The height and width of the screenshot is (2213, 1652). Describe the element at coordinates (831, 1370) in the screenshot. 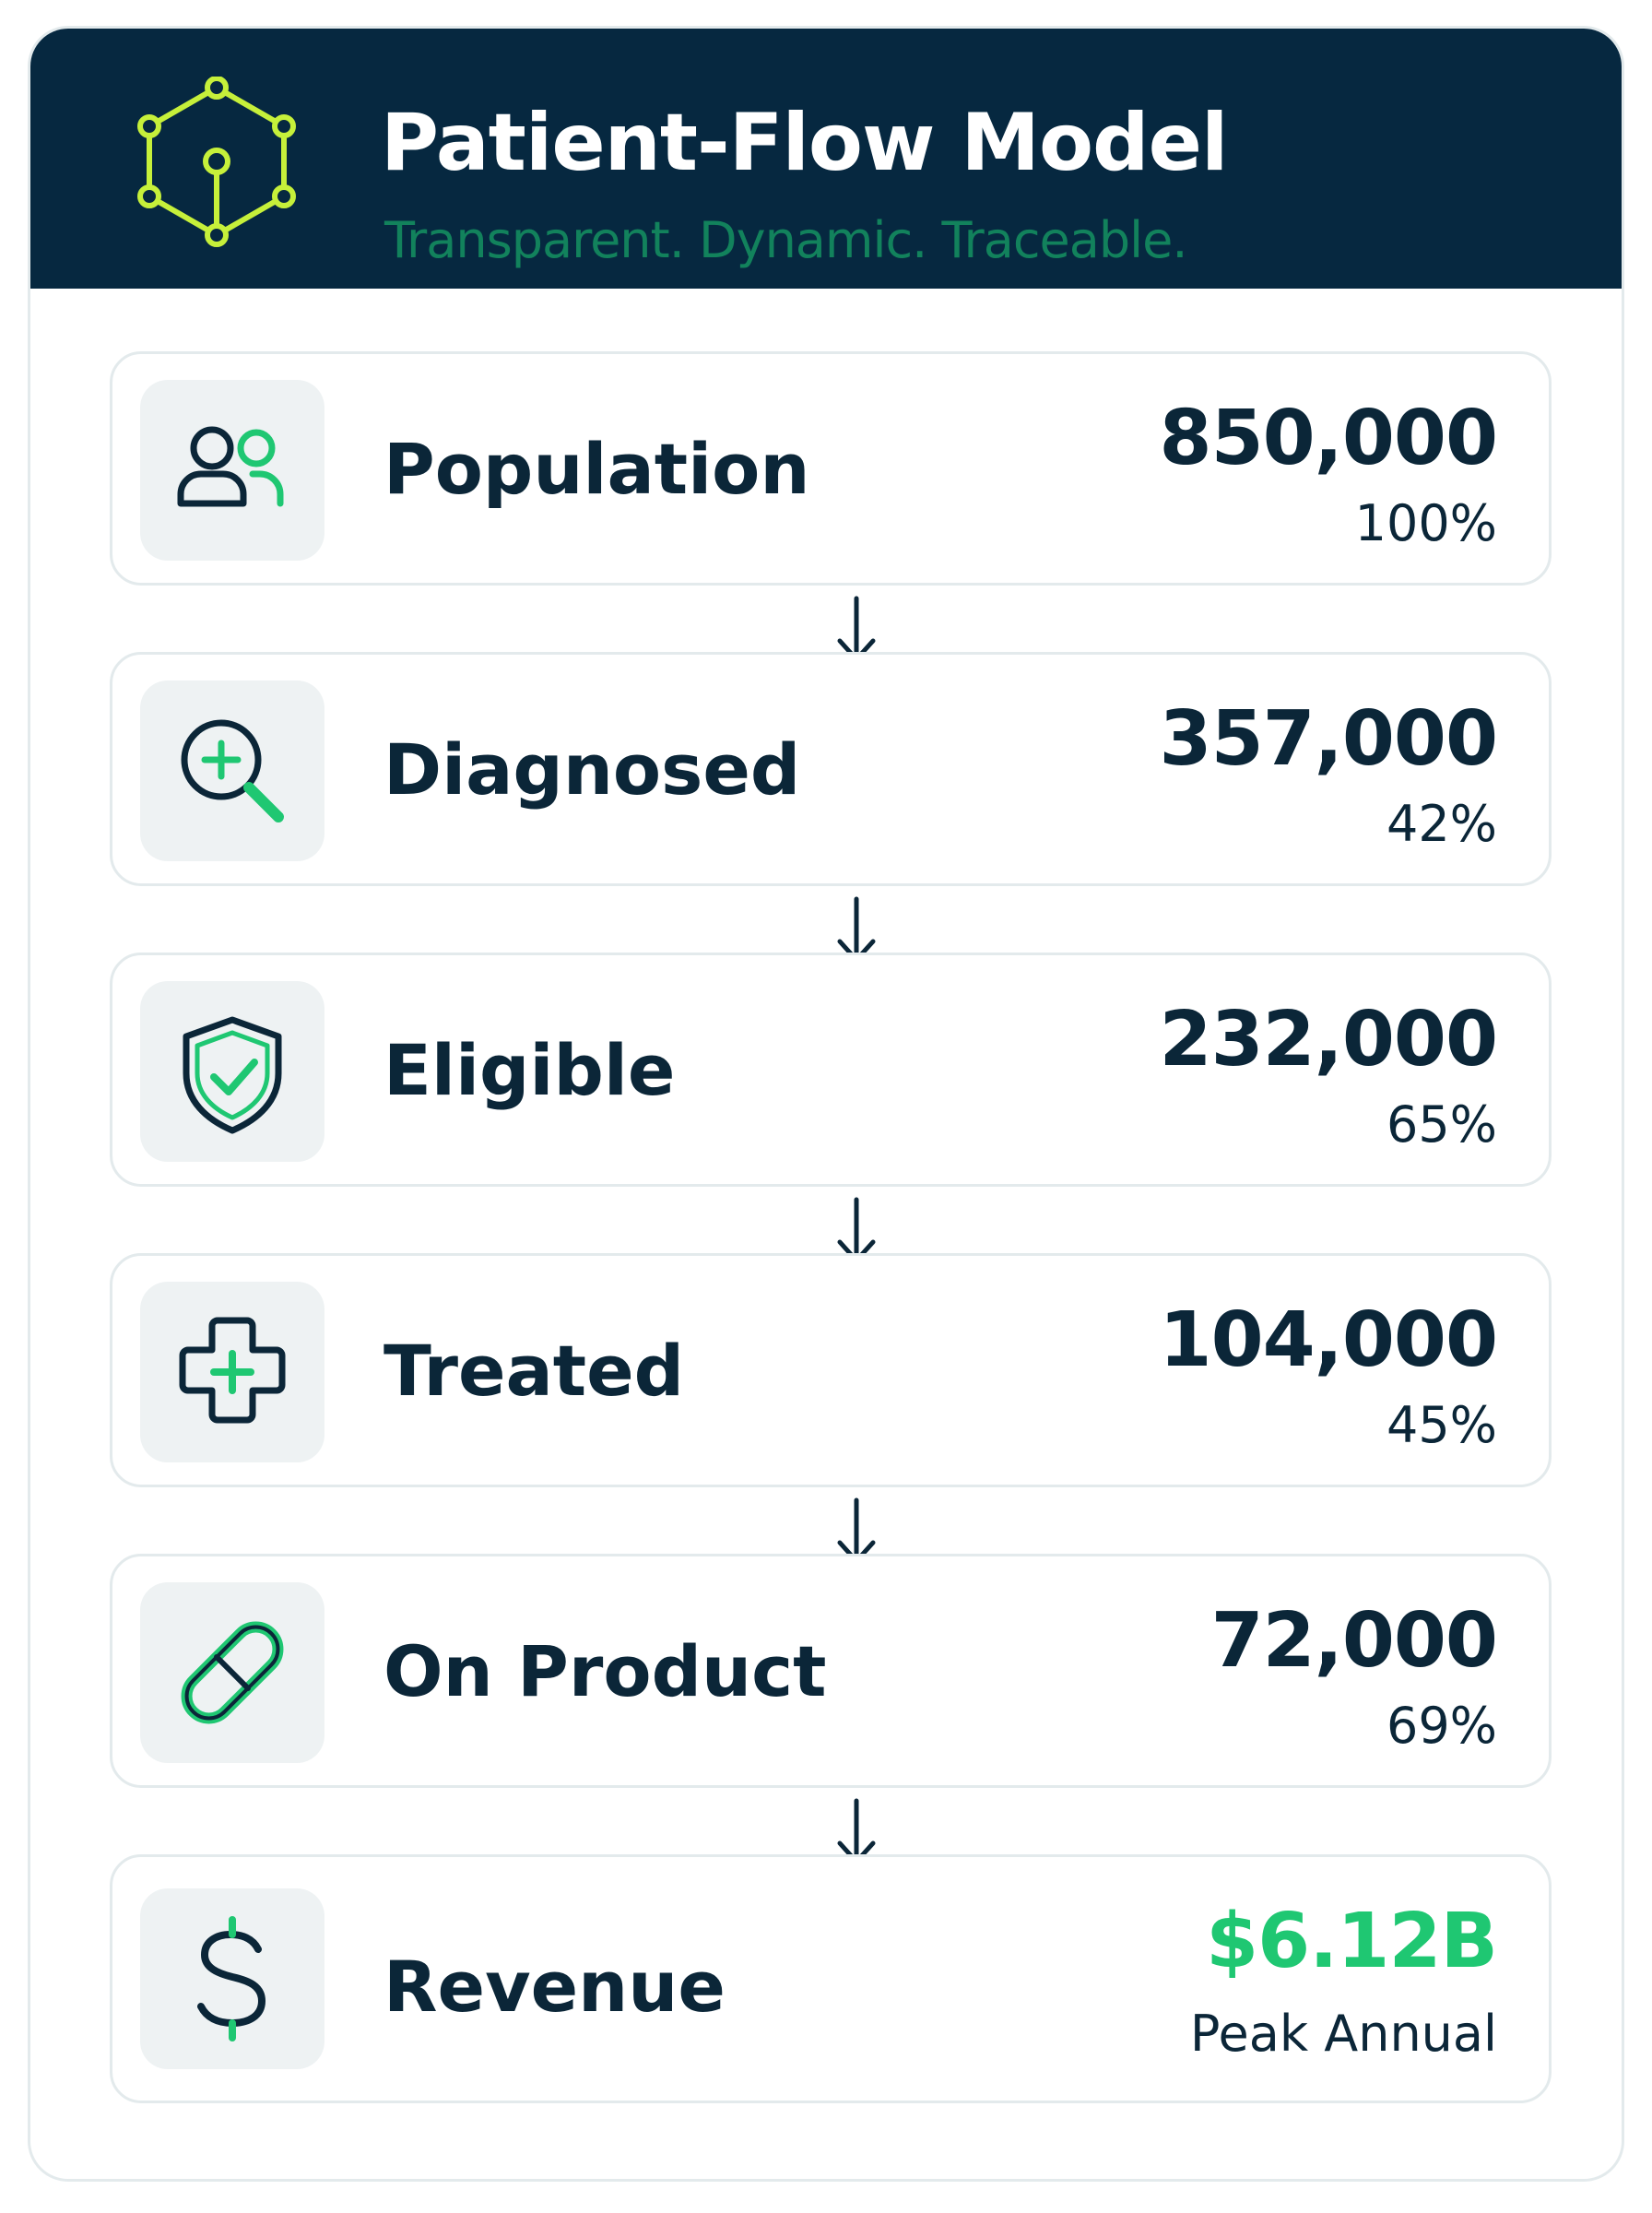

I see `step-treated: Treated 104,000 45%` at that location.